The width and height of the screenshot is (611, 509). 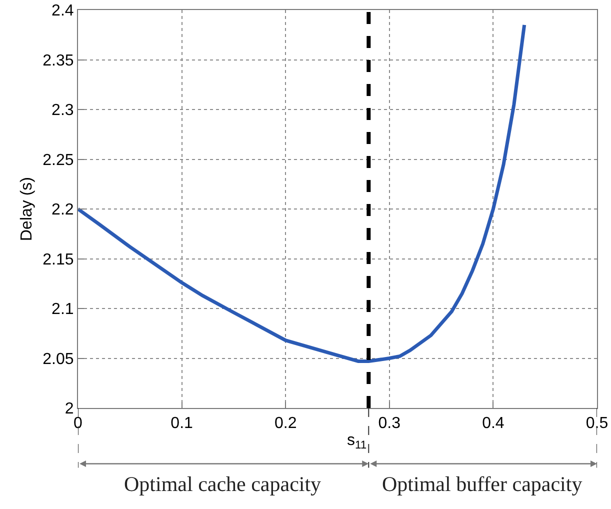 What do you see at coordinates (58, 359) in the screenshot?
I see `y-tick-label: 2.05` at bounding box center [58, 359].